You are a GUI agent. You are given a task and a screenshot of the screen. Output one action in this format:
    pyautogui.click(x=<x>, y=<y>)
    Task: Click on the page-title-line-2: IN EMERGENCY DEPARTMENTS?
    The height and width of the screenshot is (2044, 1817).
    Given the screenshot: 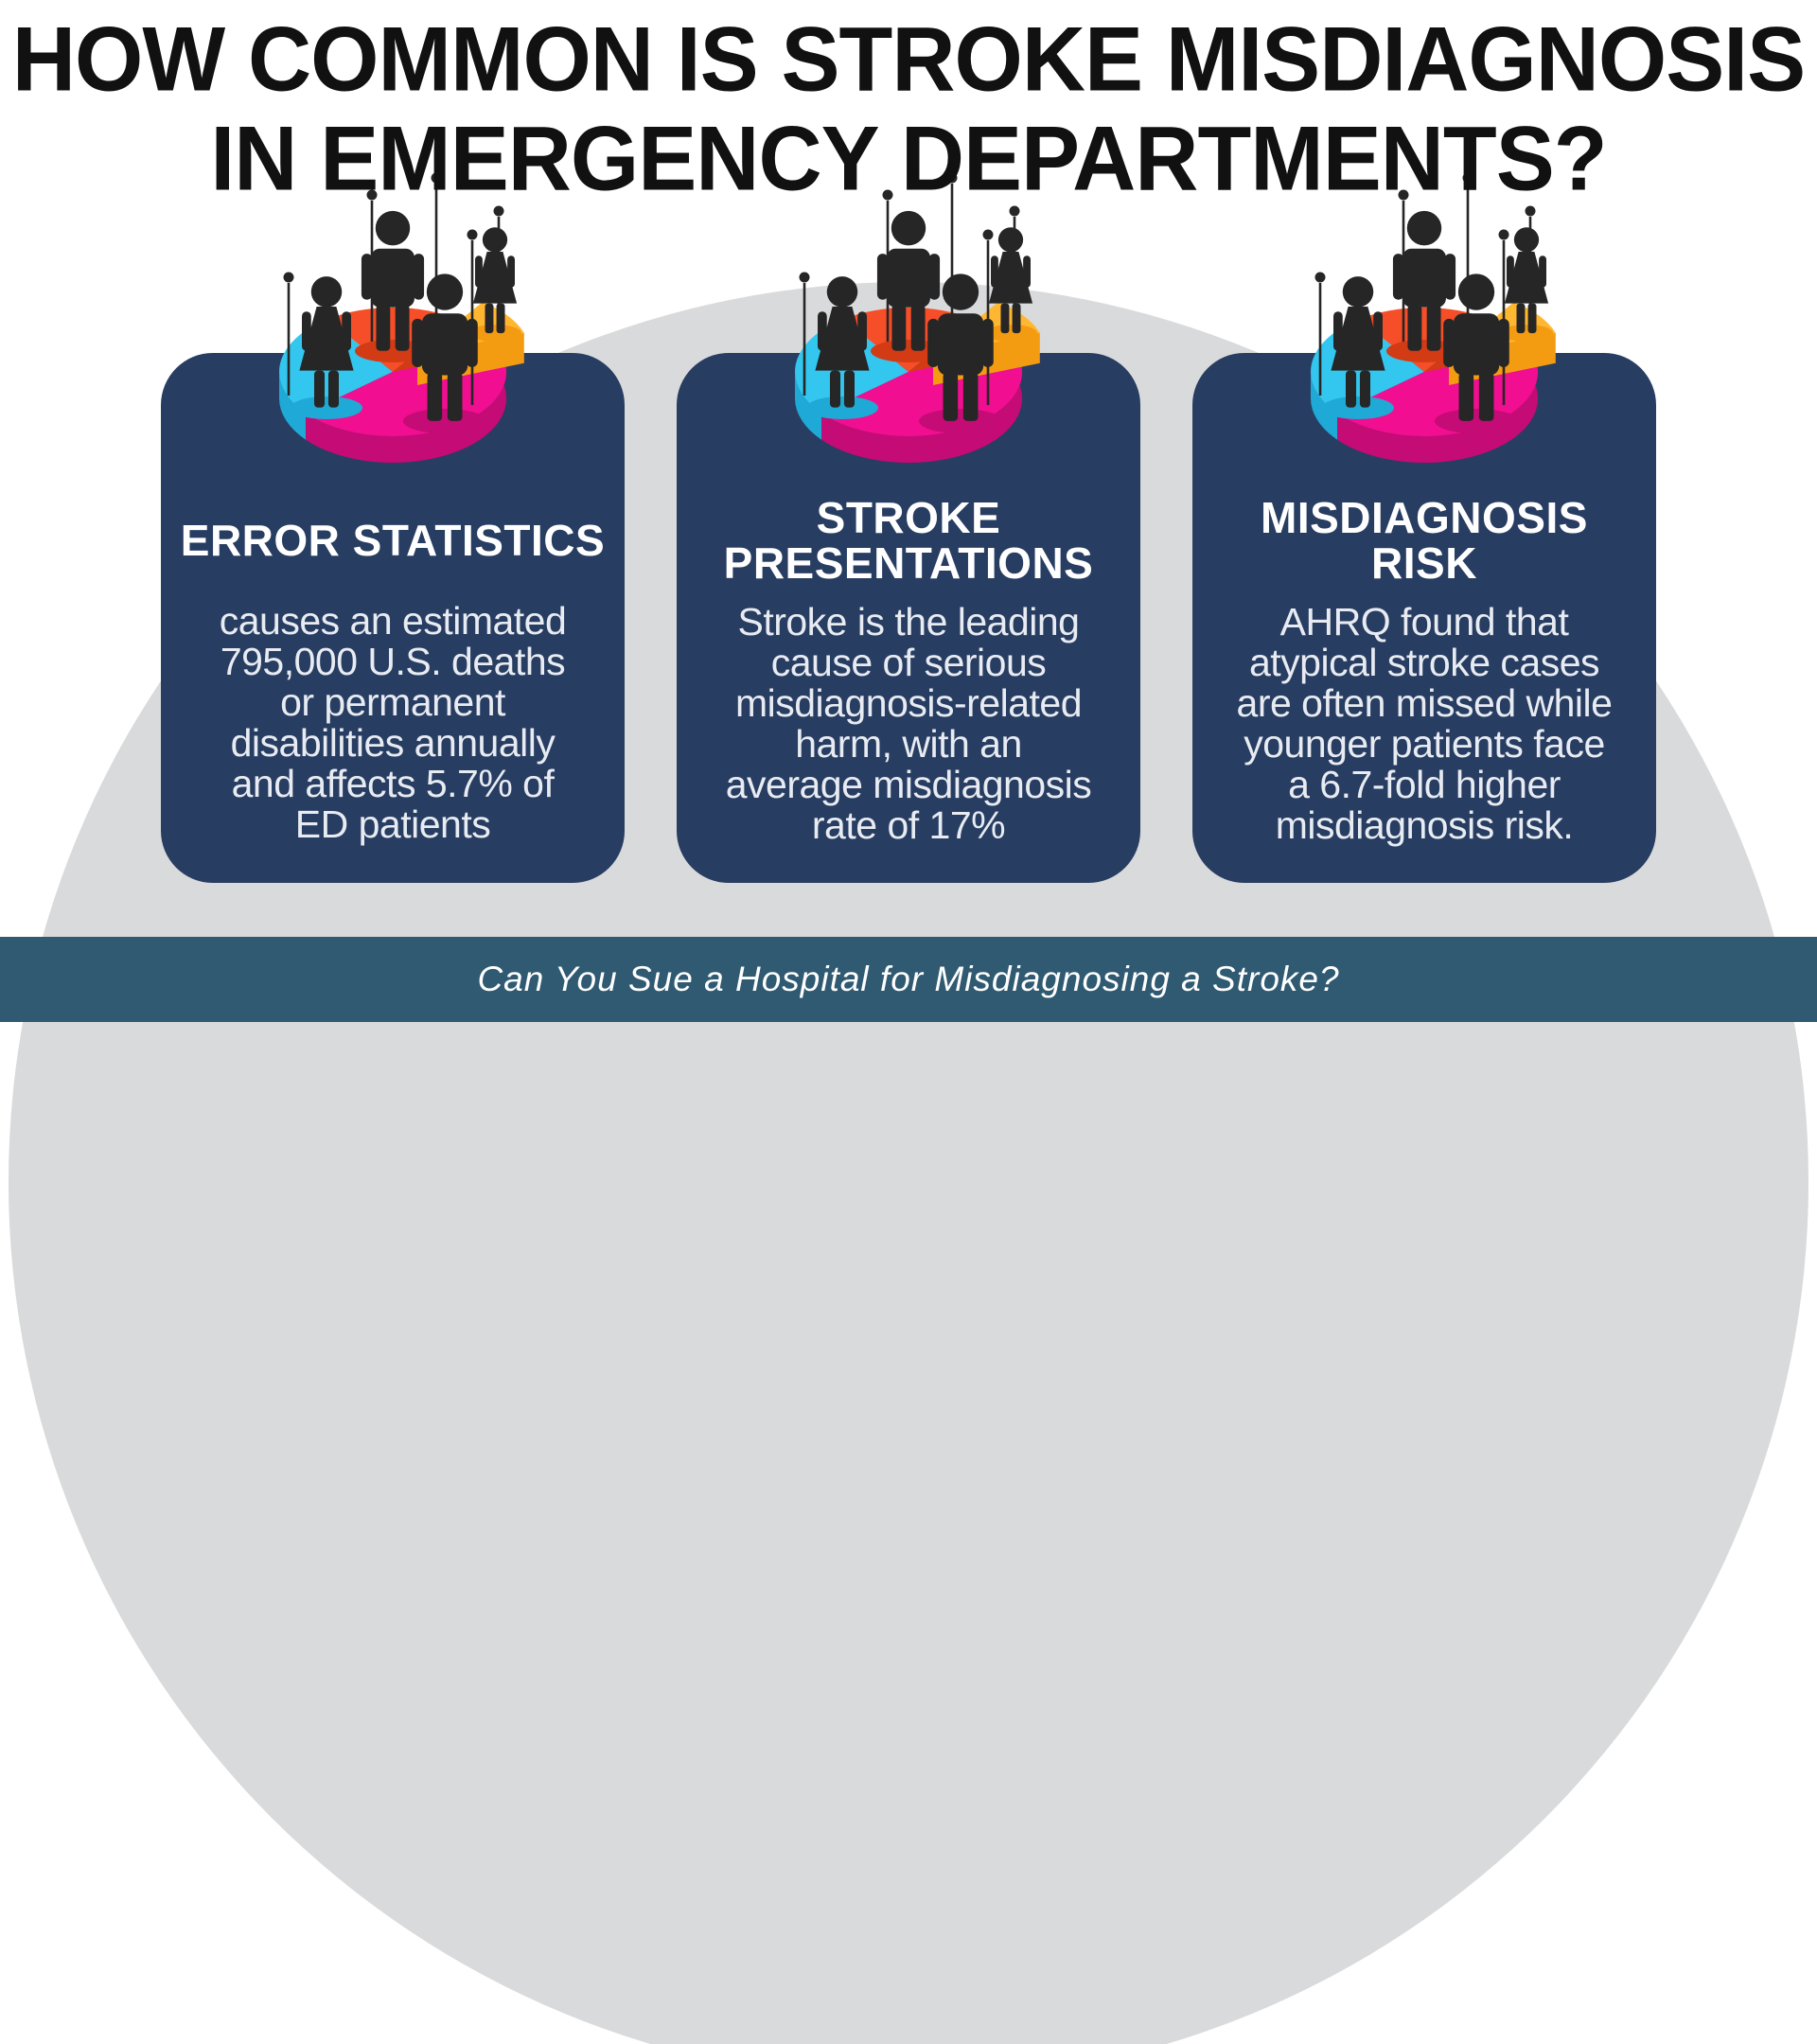 What is the action you would take?
    pyautogui.click(x=908, y=158)
    